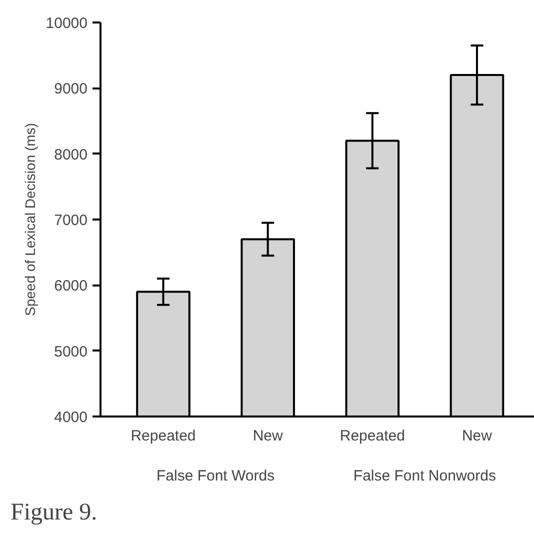 The width and height of the screenshot is (534, 535). What do you see at coordinates (30, 219) in the screenshot?
I see `y-axis-title: Speed of Lexical Decision (ms)` at bounding box center [30, 219].